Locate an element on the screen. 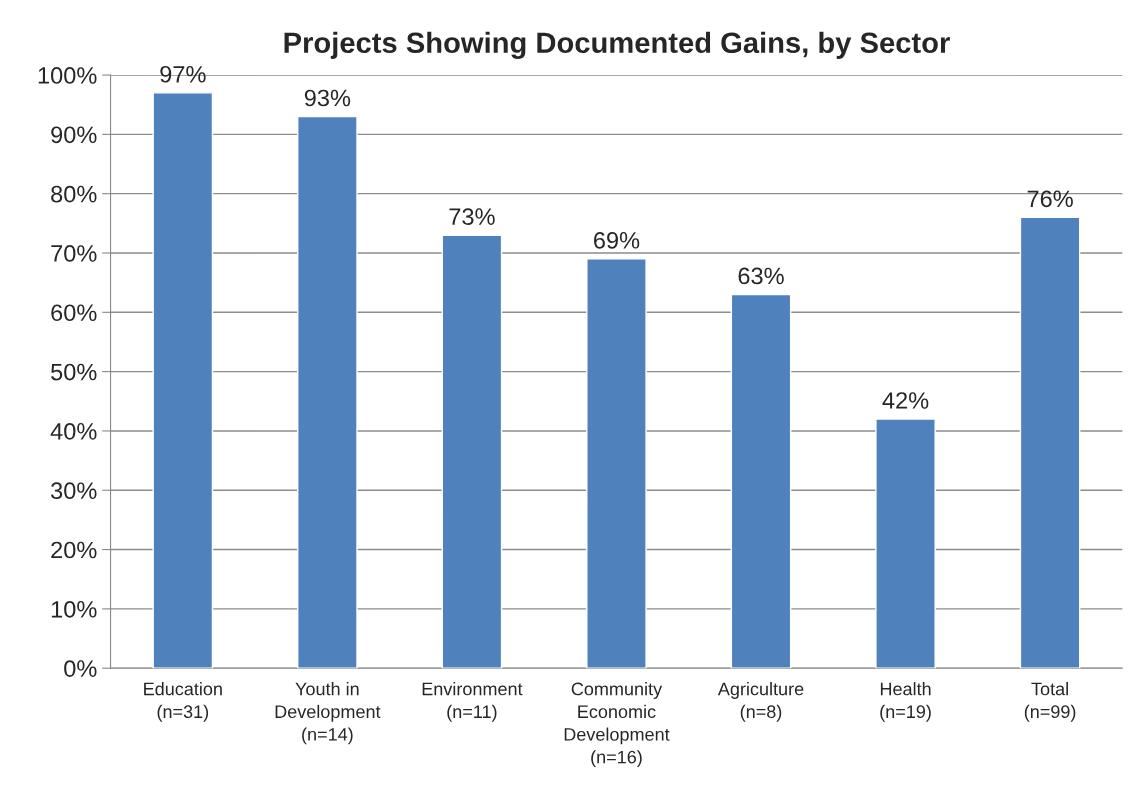 This screenshot has height=807, width=1128. x-tick-label: Health (n=19) is located at coordinates (905, 702).